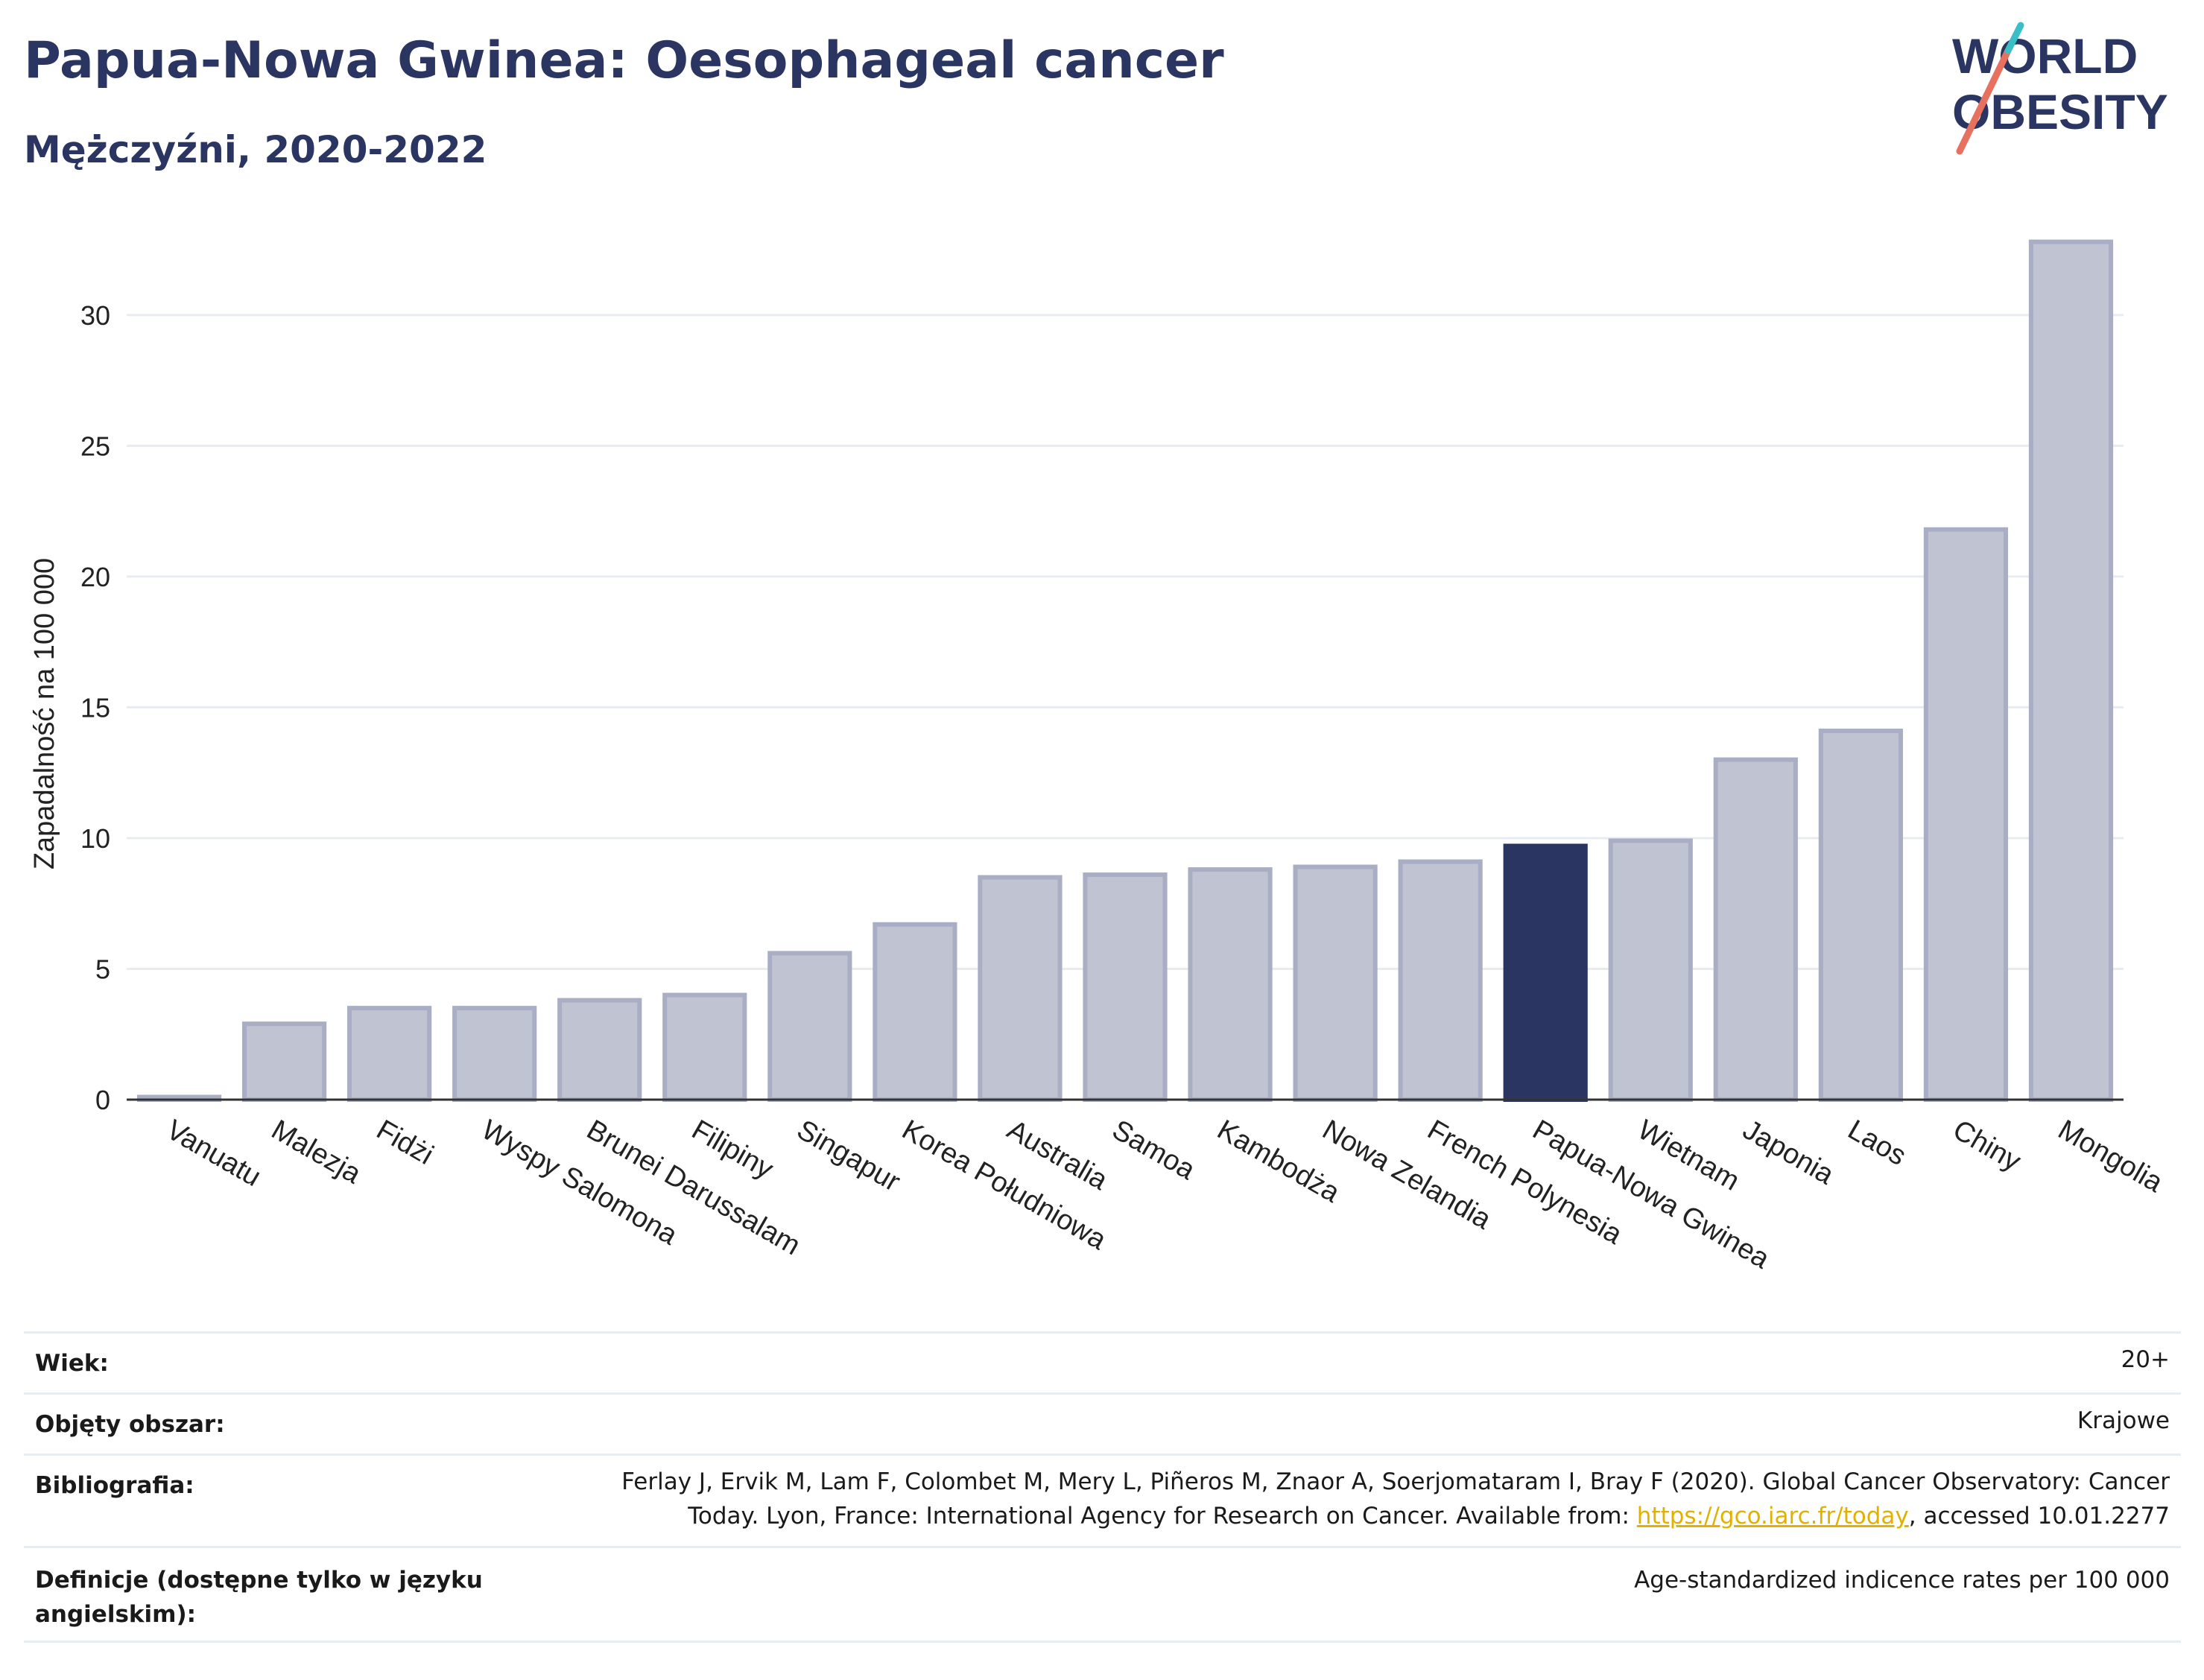 The height and width of the screenshot is (1680, 2204). I want to click on y-tick-label: 20, so click(95, 577).